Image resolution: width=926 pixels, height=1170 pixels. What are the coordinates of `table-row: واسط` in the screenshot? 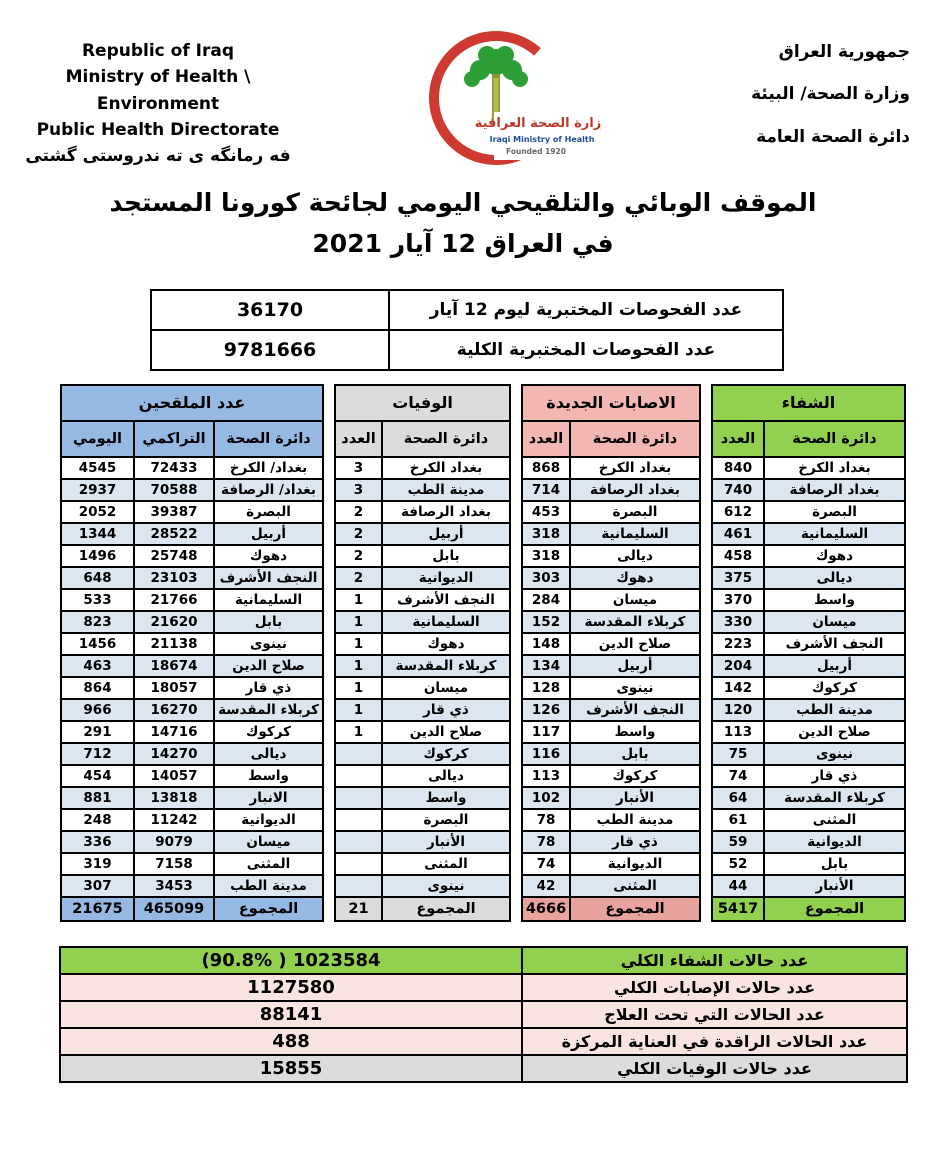 It's located at (422, 797).